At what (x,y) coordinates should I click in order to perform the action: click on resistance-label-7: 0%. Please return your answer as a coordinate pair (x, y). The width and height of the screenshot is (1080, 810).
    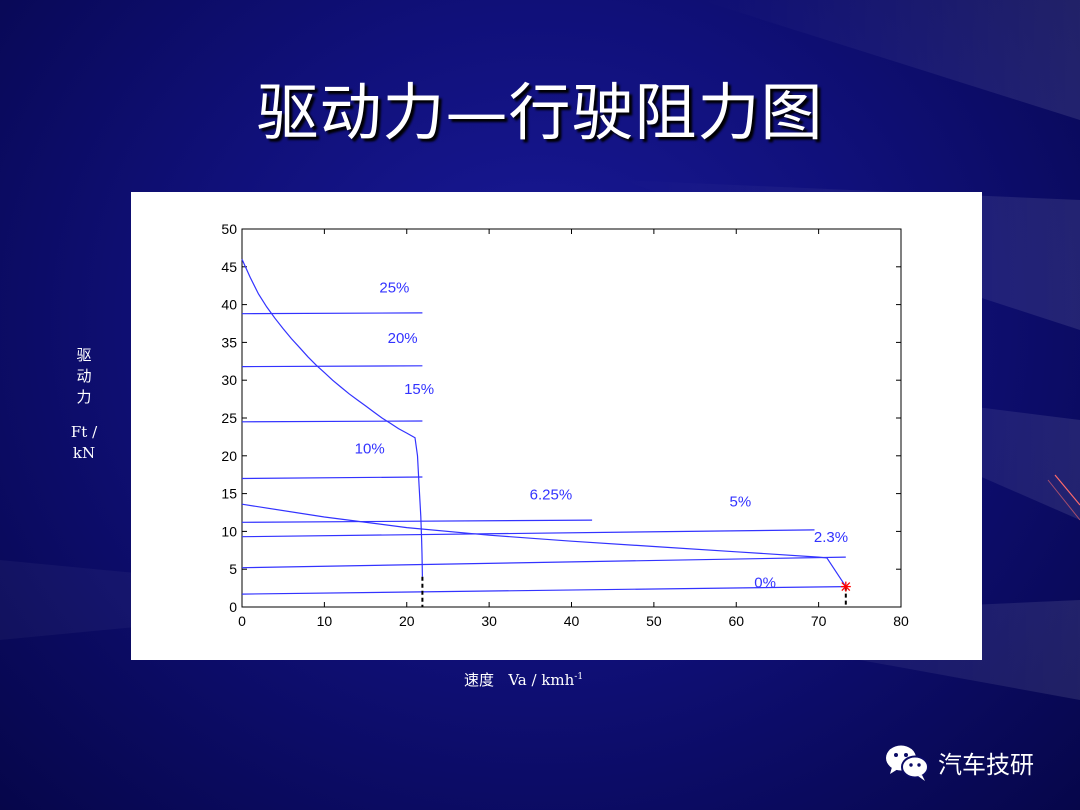
    Looking at the image, I should click on (765, 582).